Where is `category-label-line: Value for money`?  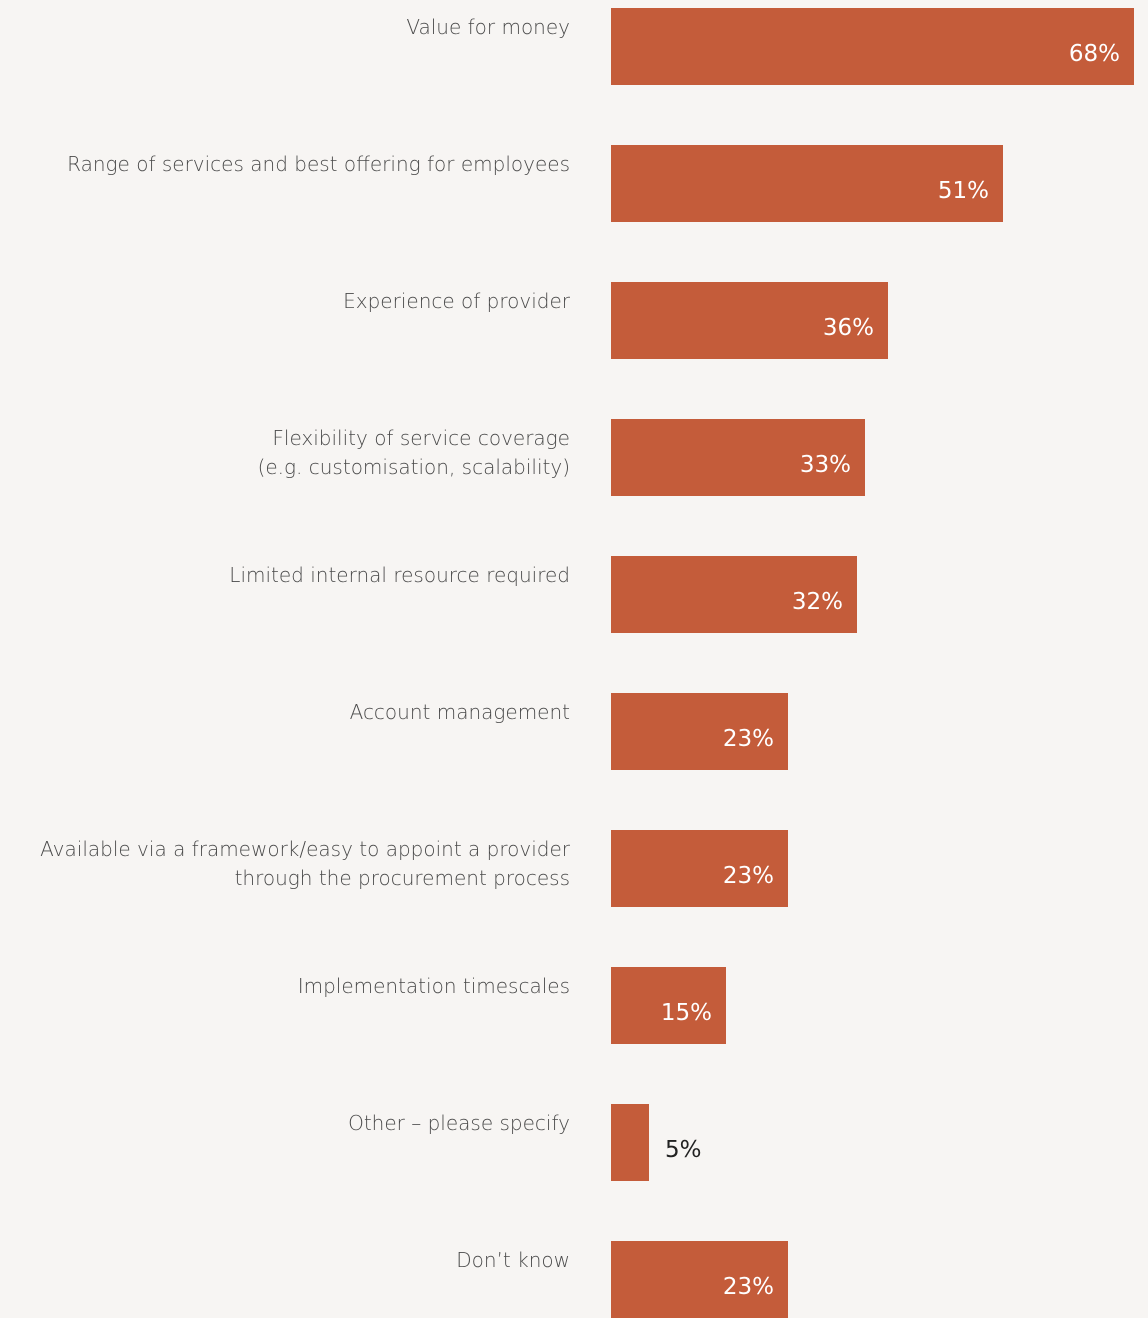
category-label-line: Value for money is located at coordinates (488, 27).